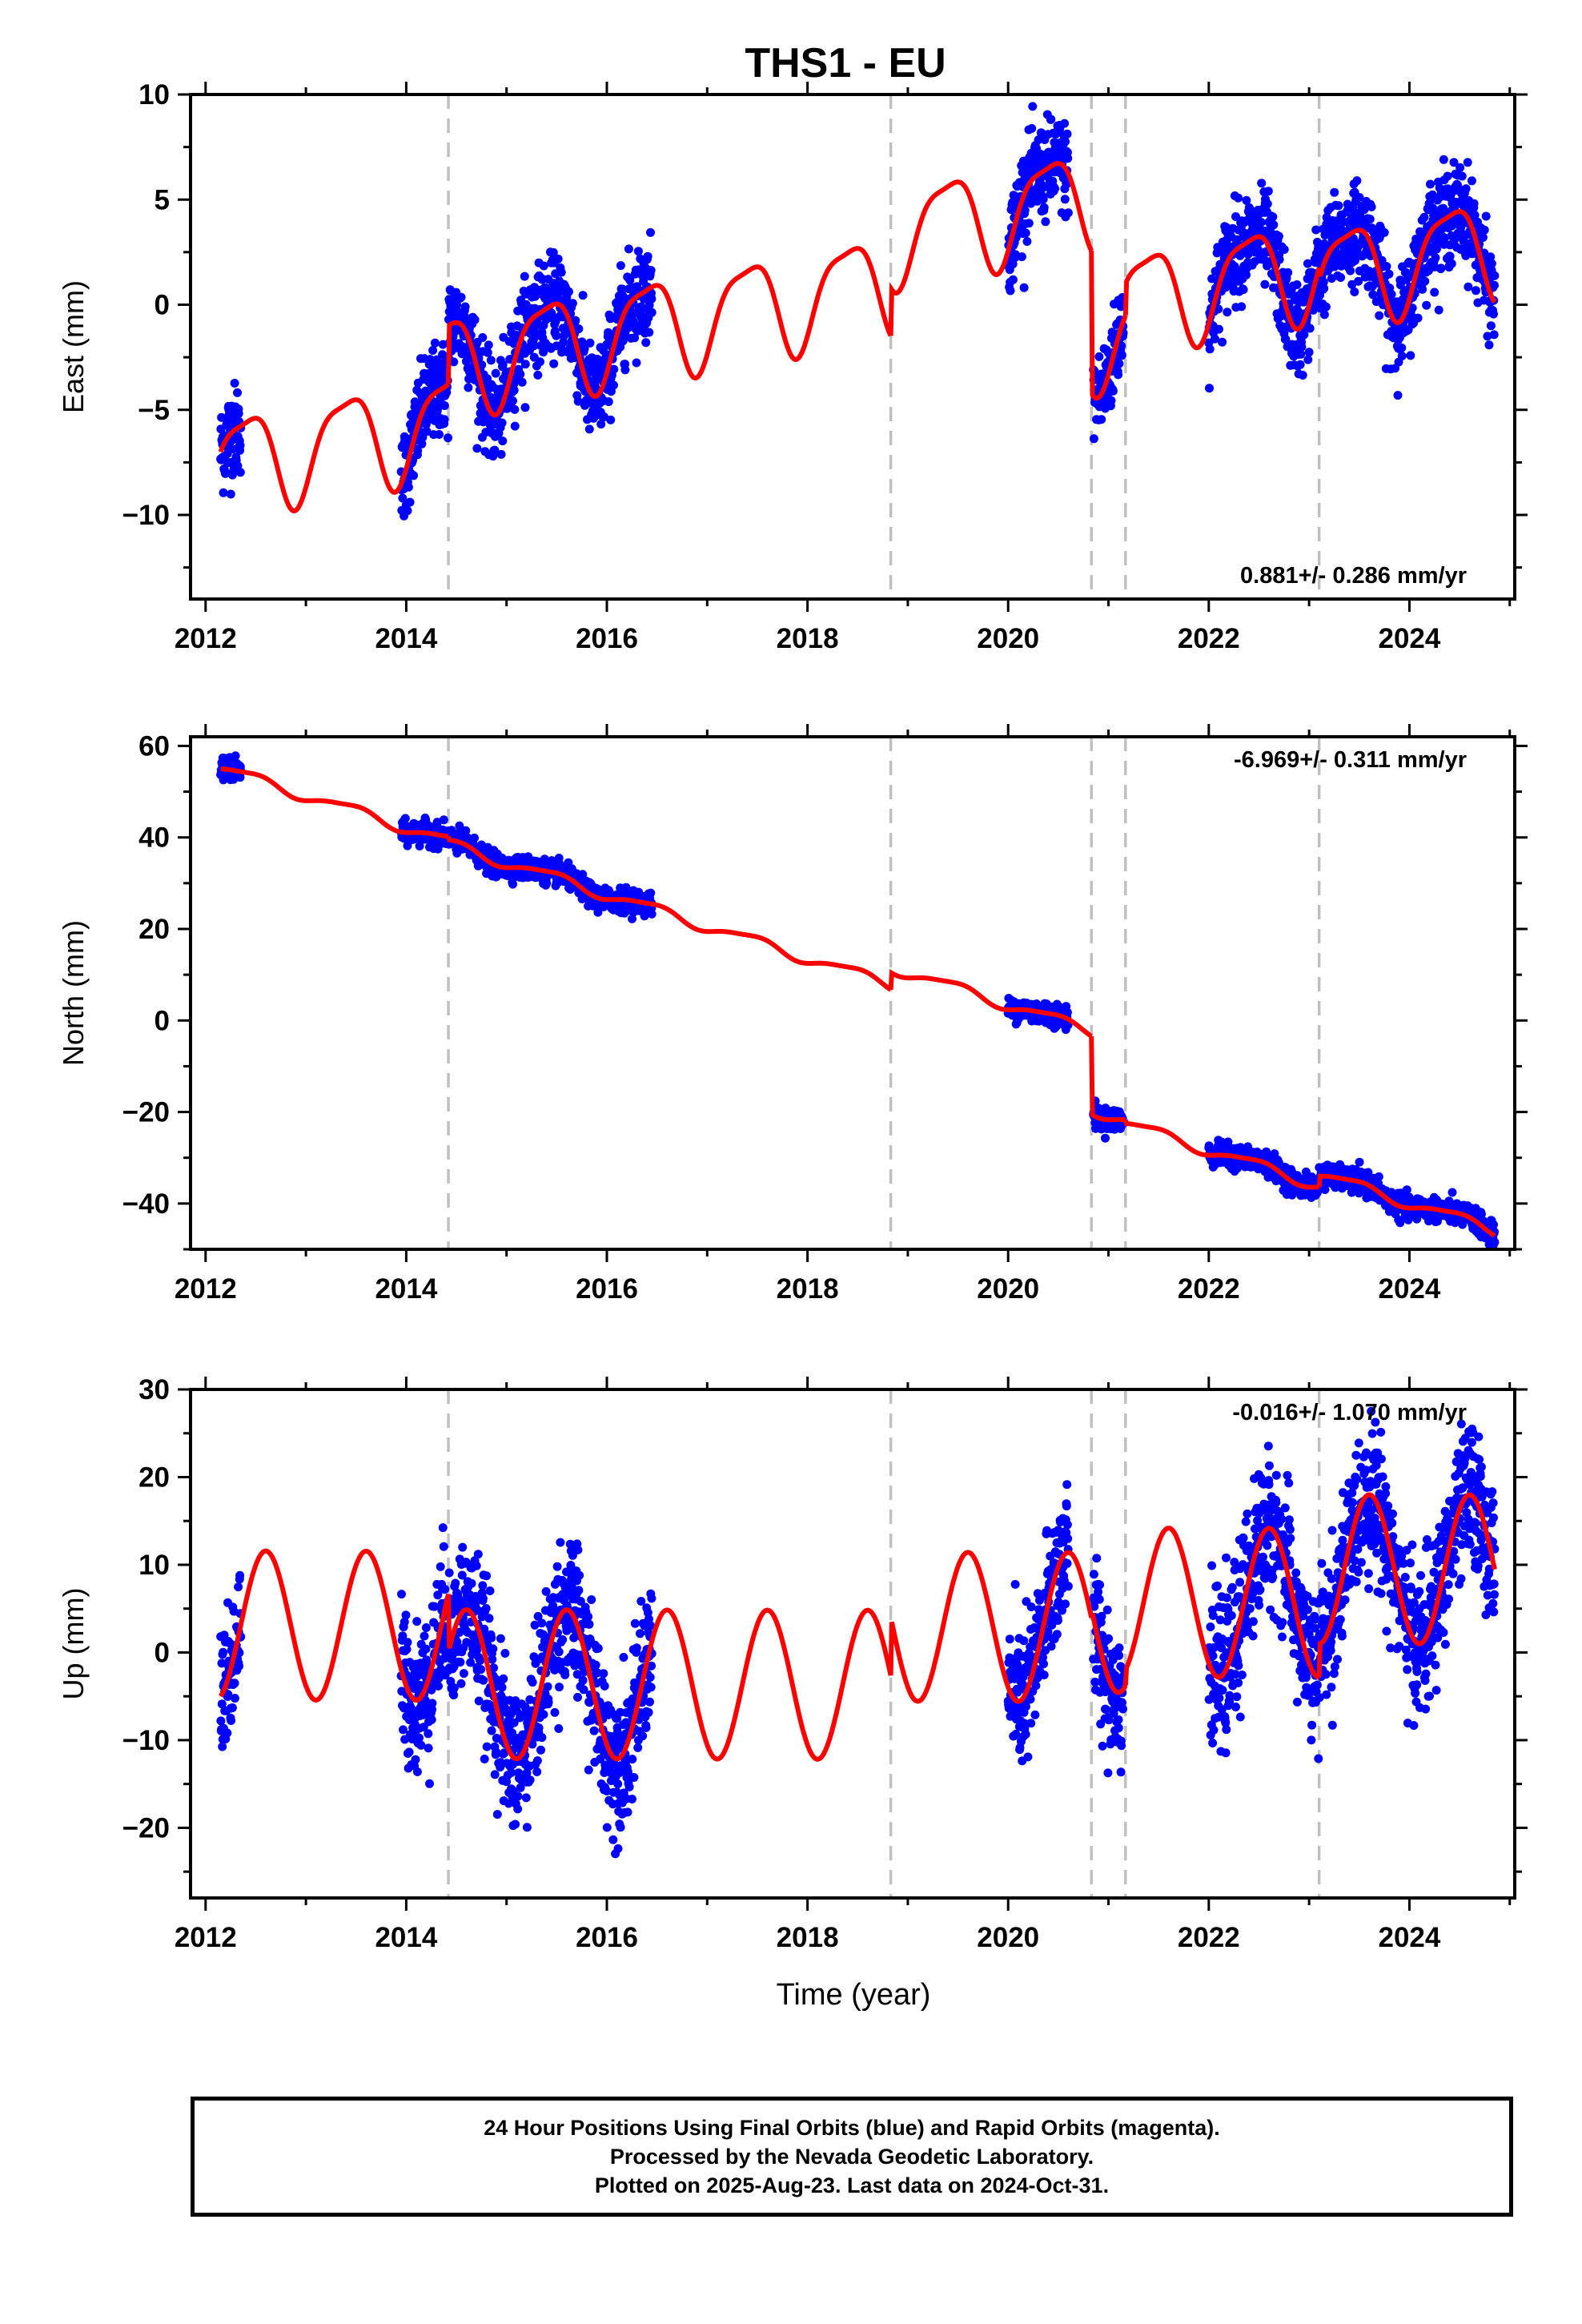  What do you see at coordinates (1379, 1176) in the screenshot?
I see `data-point-1936` at bounding box center [1379, 1176].